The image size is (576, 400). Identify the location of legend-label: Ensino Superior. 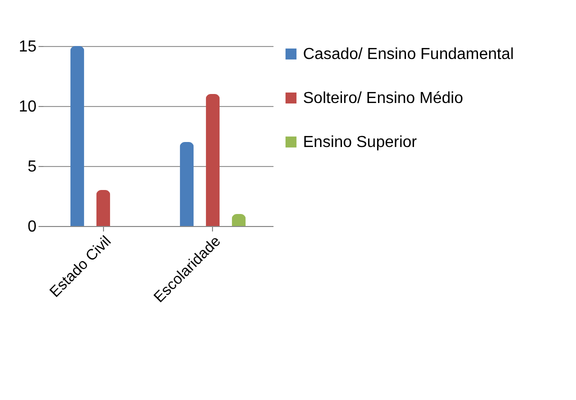
(360, 142).